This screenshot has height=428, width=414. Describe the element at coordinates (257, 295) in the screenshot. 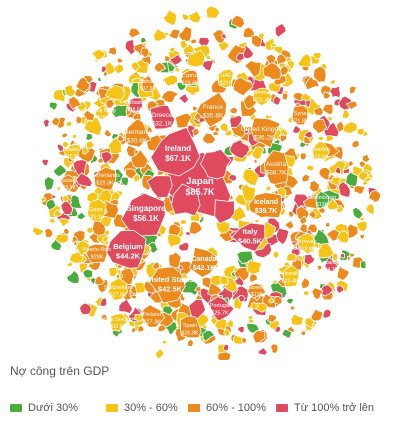

I see `country-value: $15K` at that location.